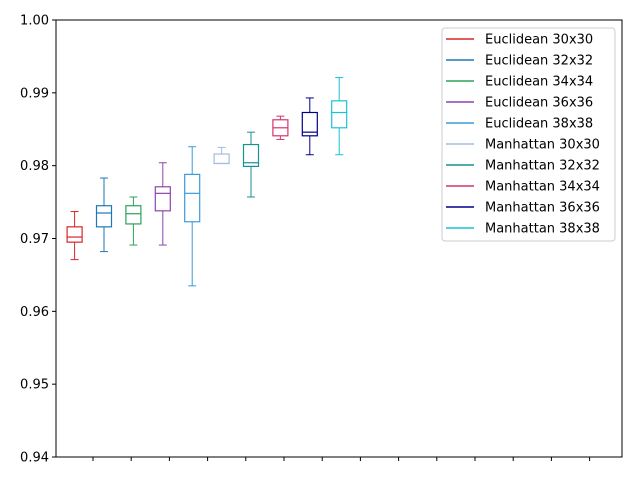 This screenshot has width=640, height=480. Describe the element at coordinates (34, 239) in the screenshot. I see `y-tick-label: 0.97` at that location.